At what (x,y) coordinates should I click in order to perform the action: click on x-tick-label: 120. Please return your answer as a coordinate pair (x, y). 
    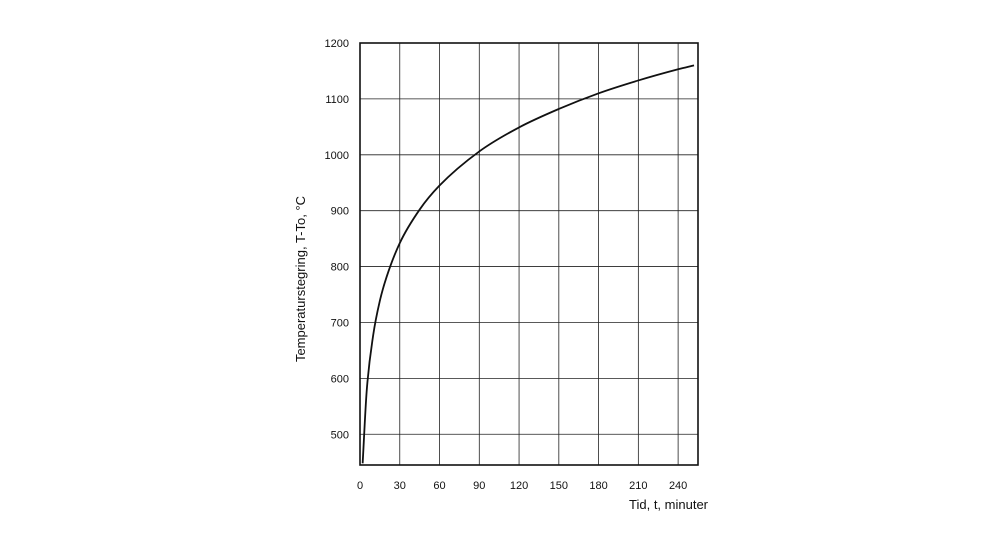
    Looking at the image, I should click on (519, 486).